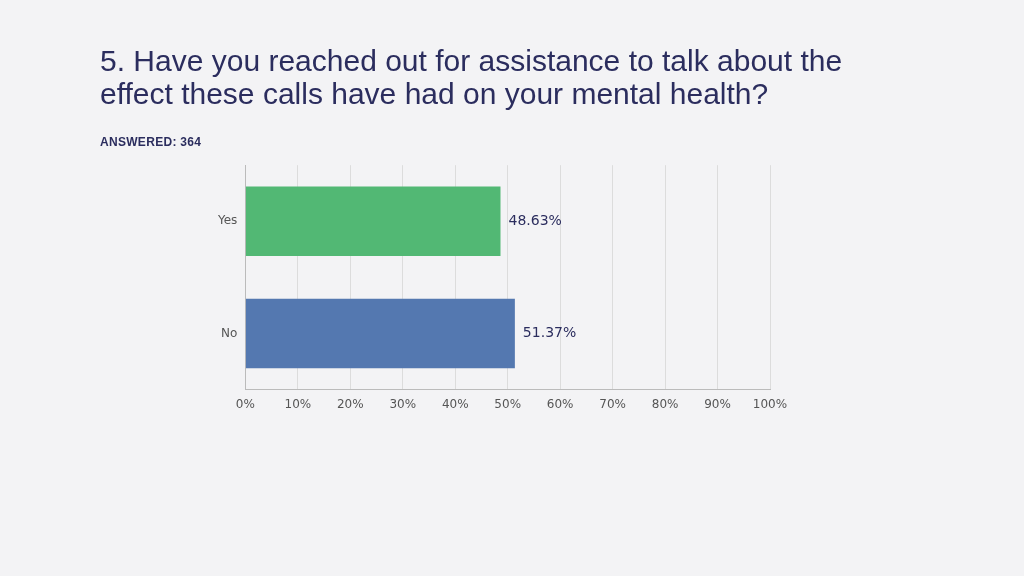 Image resolution: width=1024 pixels, height=576 pixels. Describe the element at coordinates (770, 403) in the screenshot. I see `x-tick-label: 100%` at that location.